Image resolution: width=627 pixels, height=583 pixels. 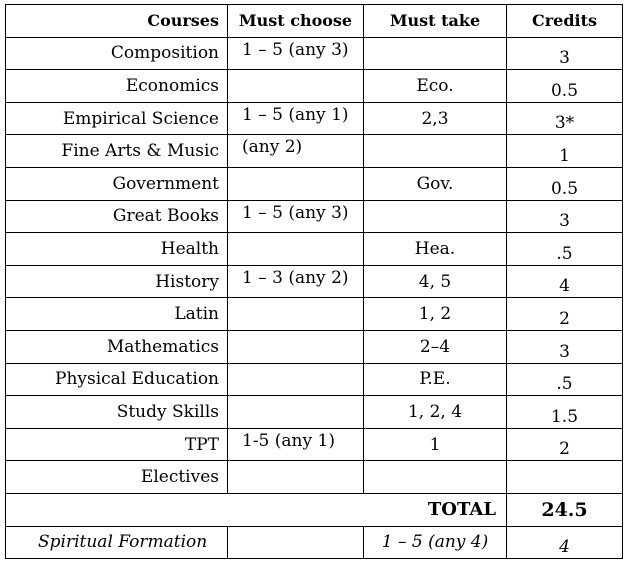 What do you see at coordinates (435, 412) in the screenshot?
I see `must-take-cell: 1, 2, 4` at bounding box center [435, 412].